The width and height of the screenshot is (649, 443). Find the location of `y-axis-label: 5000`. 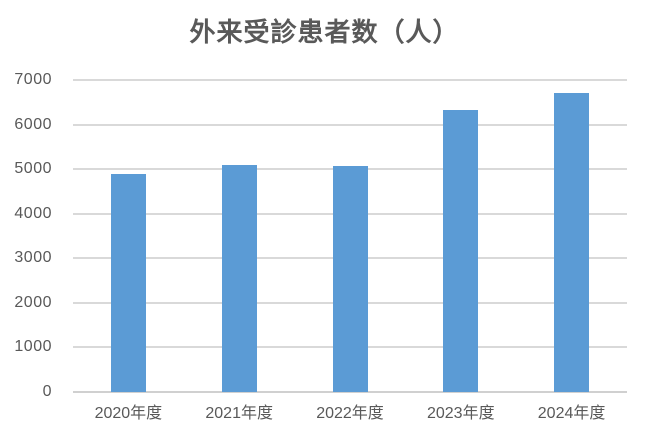

y-axis-label: 5000 is located at coordinates (33, 169).